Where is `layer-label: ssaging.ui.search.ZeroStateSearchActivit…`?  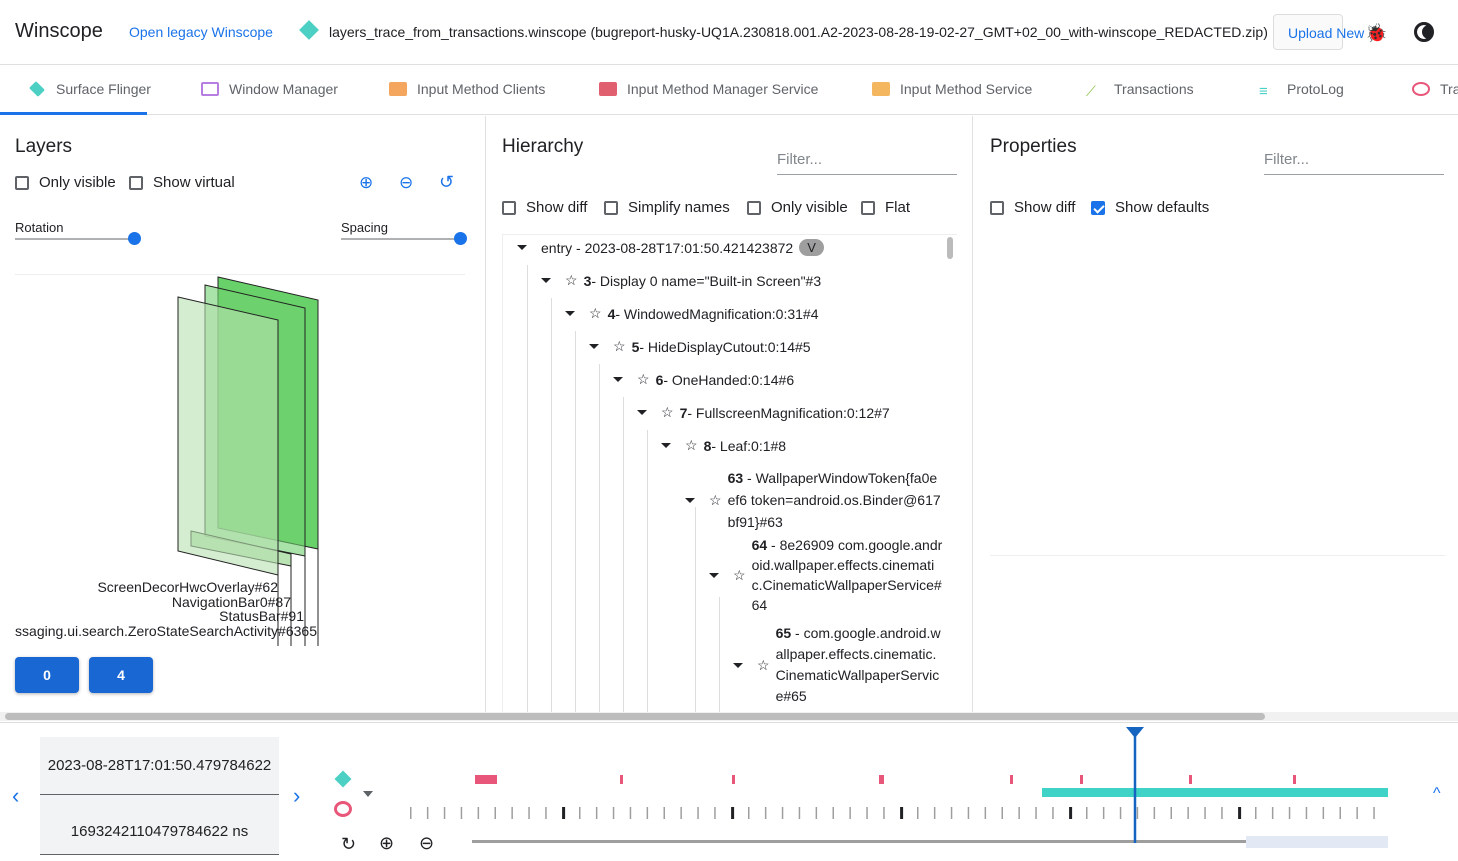
layer-label: ssaging.ui.search.ZeroStateSearchActivit… is located at coordinates (166, 631).